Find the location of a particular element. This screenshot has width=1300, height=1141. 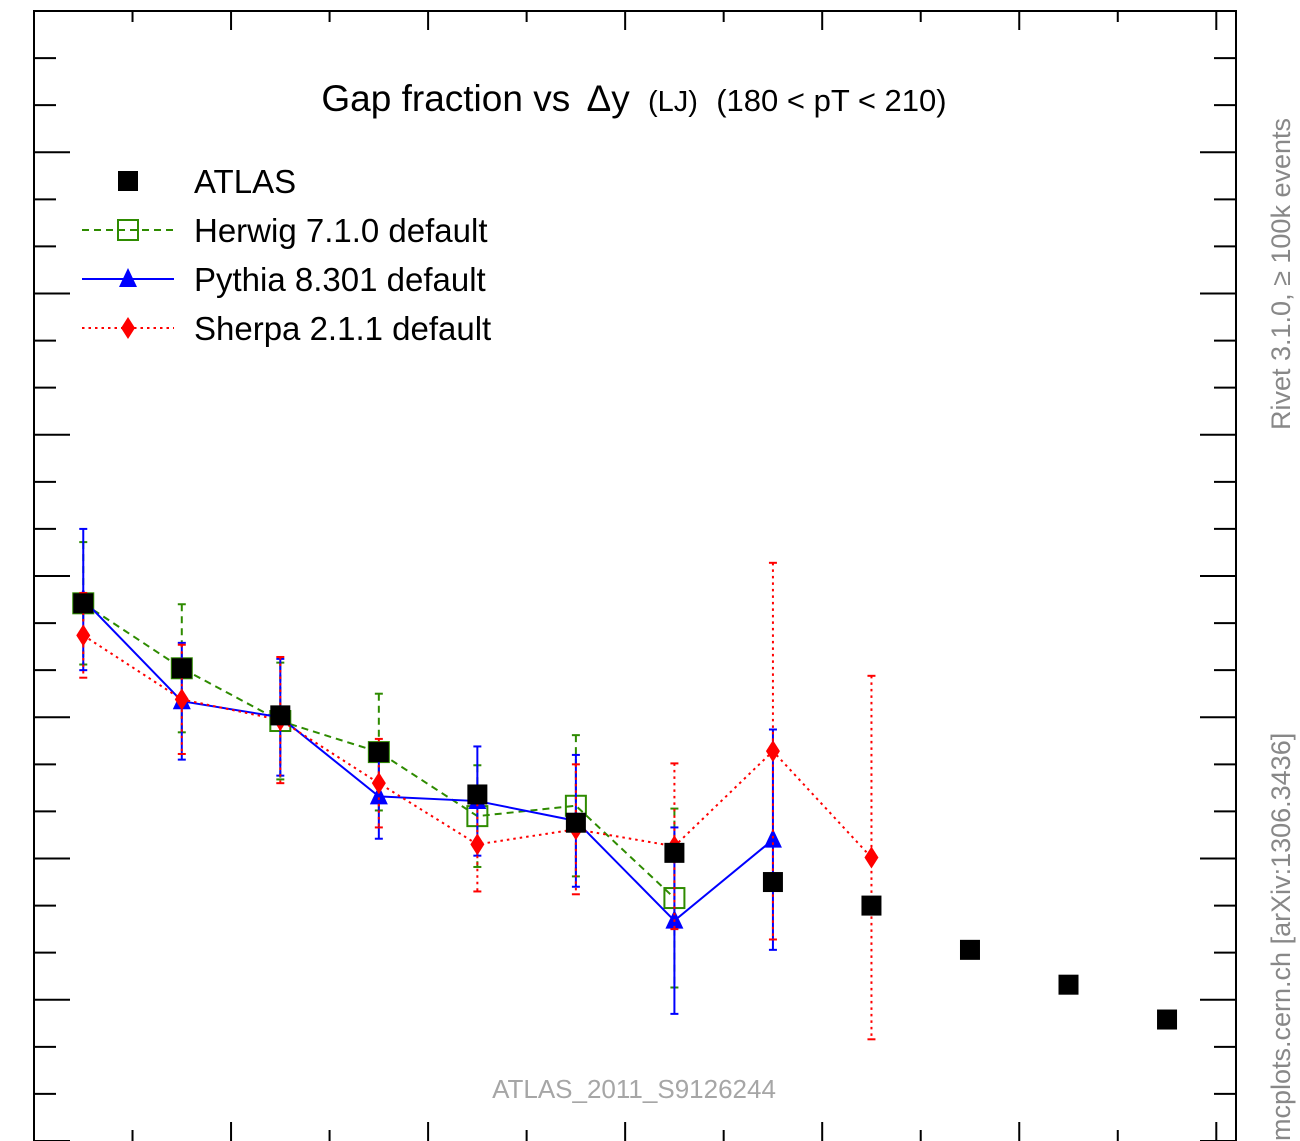

series-line is located at coordinates (477, 746).